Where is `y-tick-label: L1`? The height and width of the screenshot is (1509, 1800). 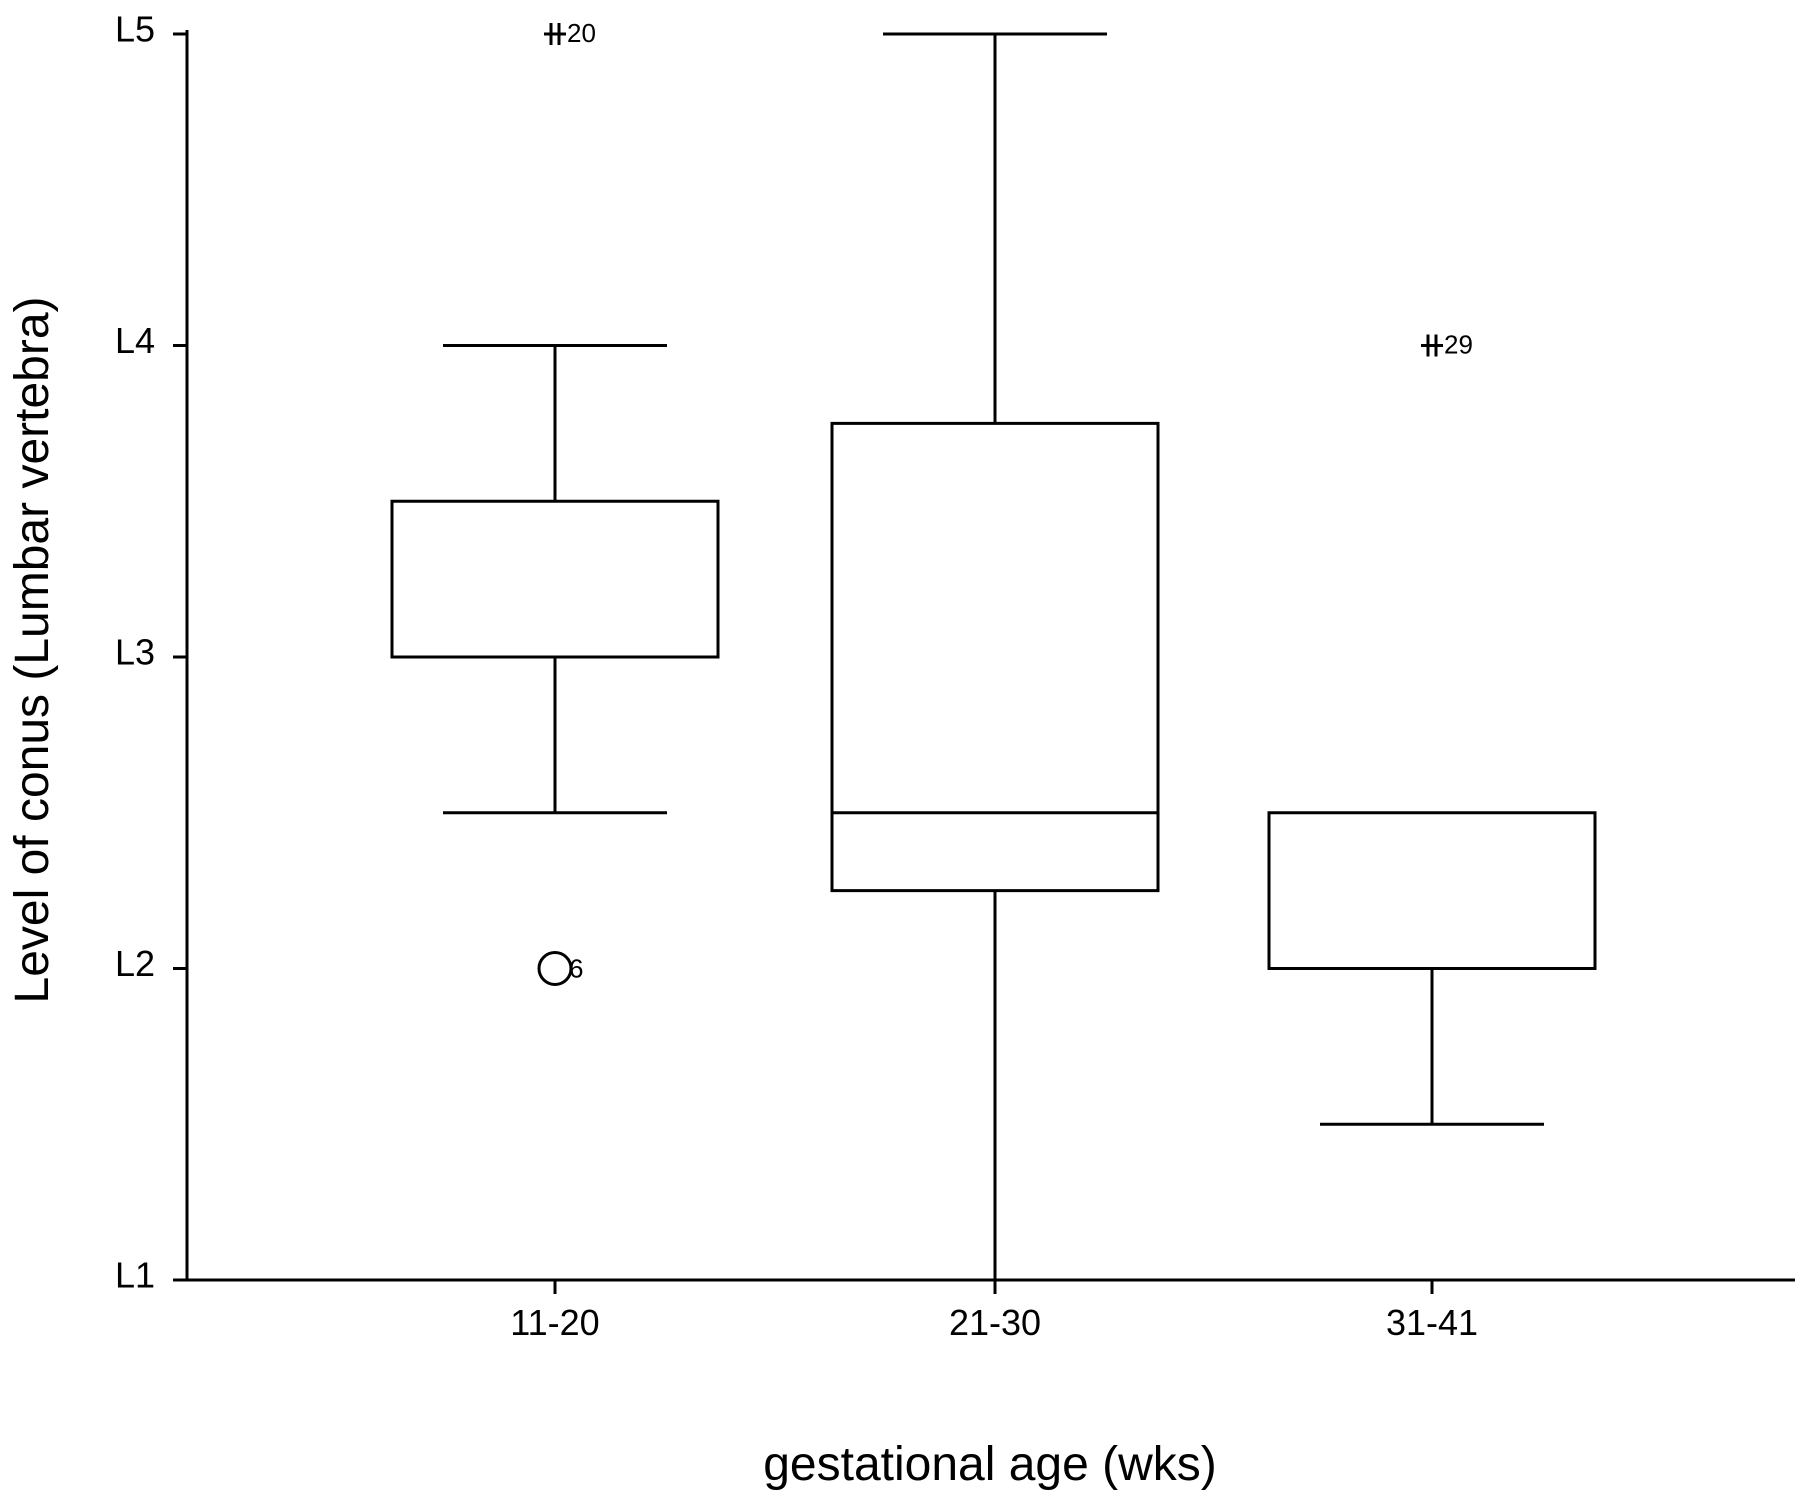
y-tick-label: L1 is located at coordinates (135, 1275).